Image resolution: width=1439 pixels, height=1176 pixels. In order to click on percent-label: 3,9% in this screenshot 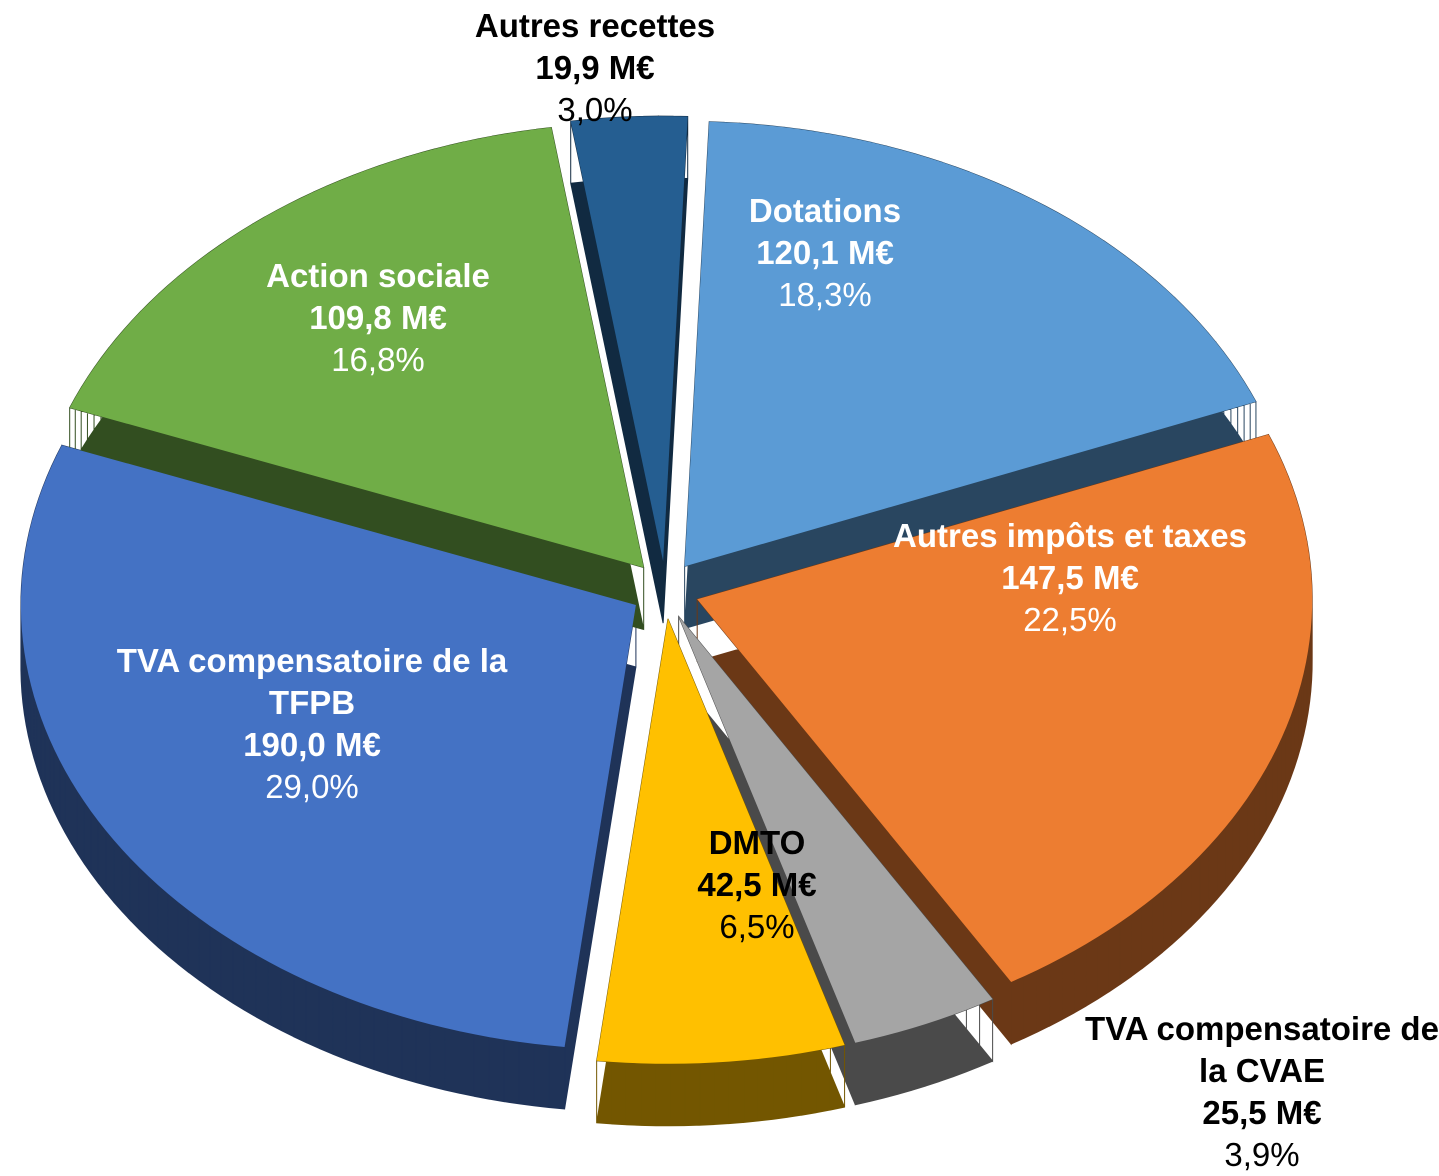, I will do `click(1262, 1154)`.